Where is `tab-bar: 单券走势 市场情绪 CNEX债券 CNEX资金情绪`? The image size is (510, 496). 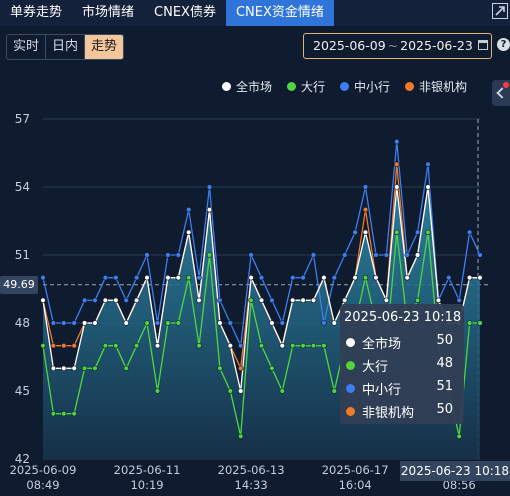
tab-bar: 单券走势 市场情绪 CNEX债券 CNEX资金情绪 is located at coordinates (255, 13).